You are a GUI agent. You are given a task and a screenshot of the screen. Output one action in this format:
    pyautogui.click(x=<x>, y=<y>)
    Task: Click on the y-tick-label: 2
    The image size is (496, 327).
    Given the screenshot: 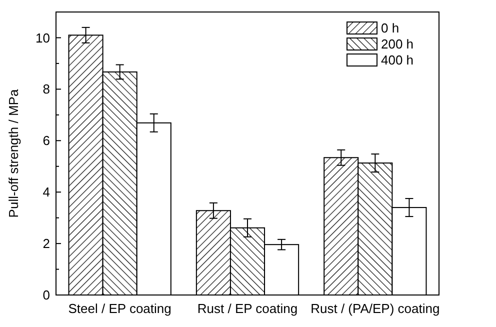 What is the action you would take?
    pyautogui.click(x=46, y=244)
    